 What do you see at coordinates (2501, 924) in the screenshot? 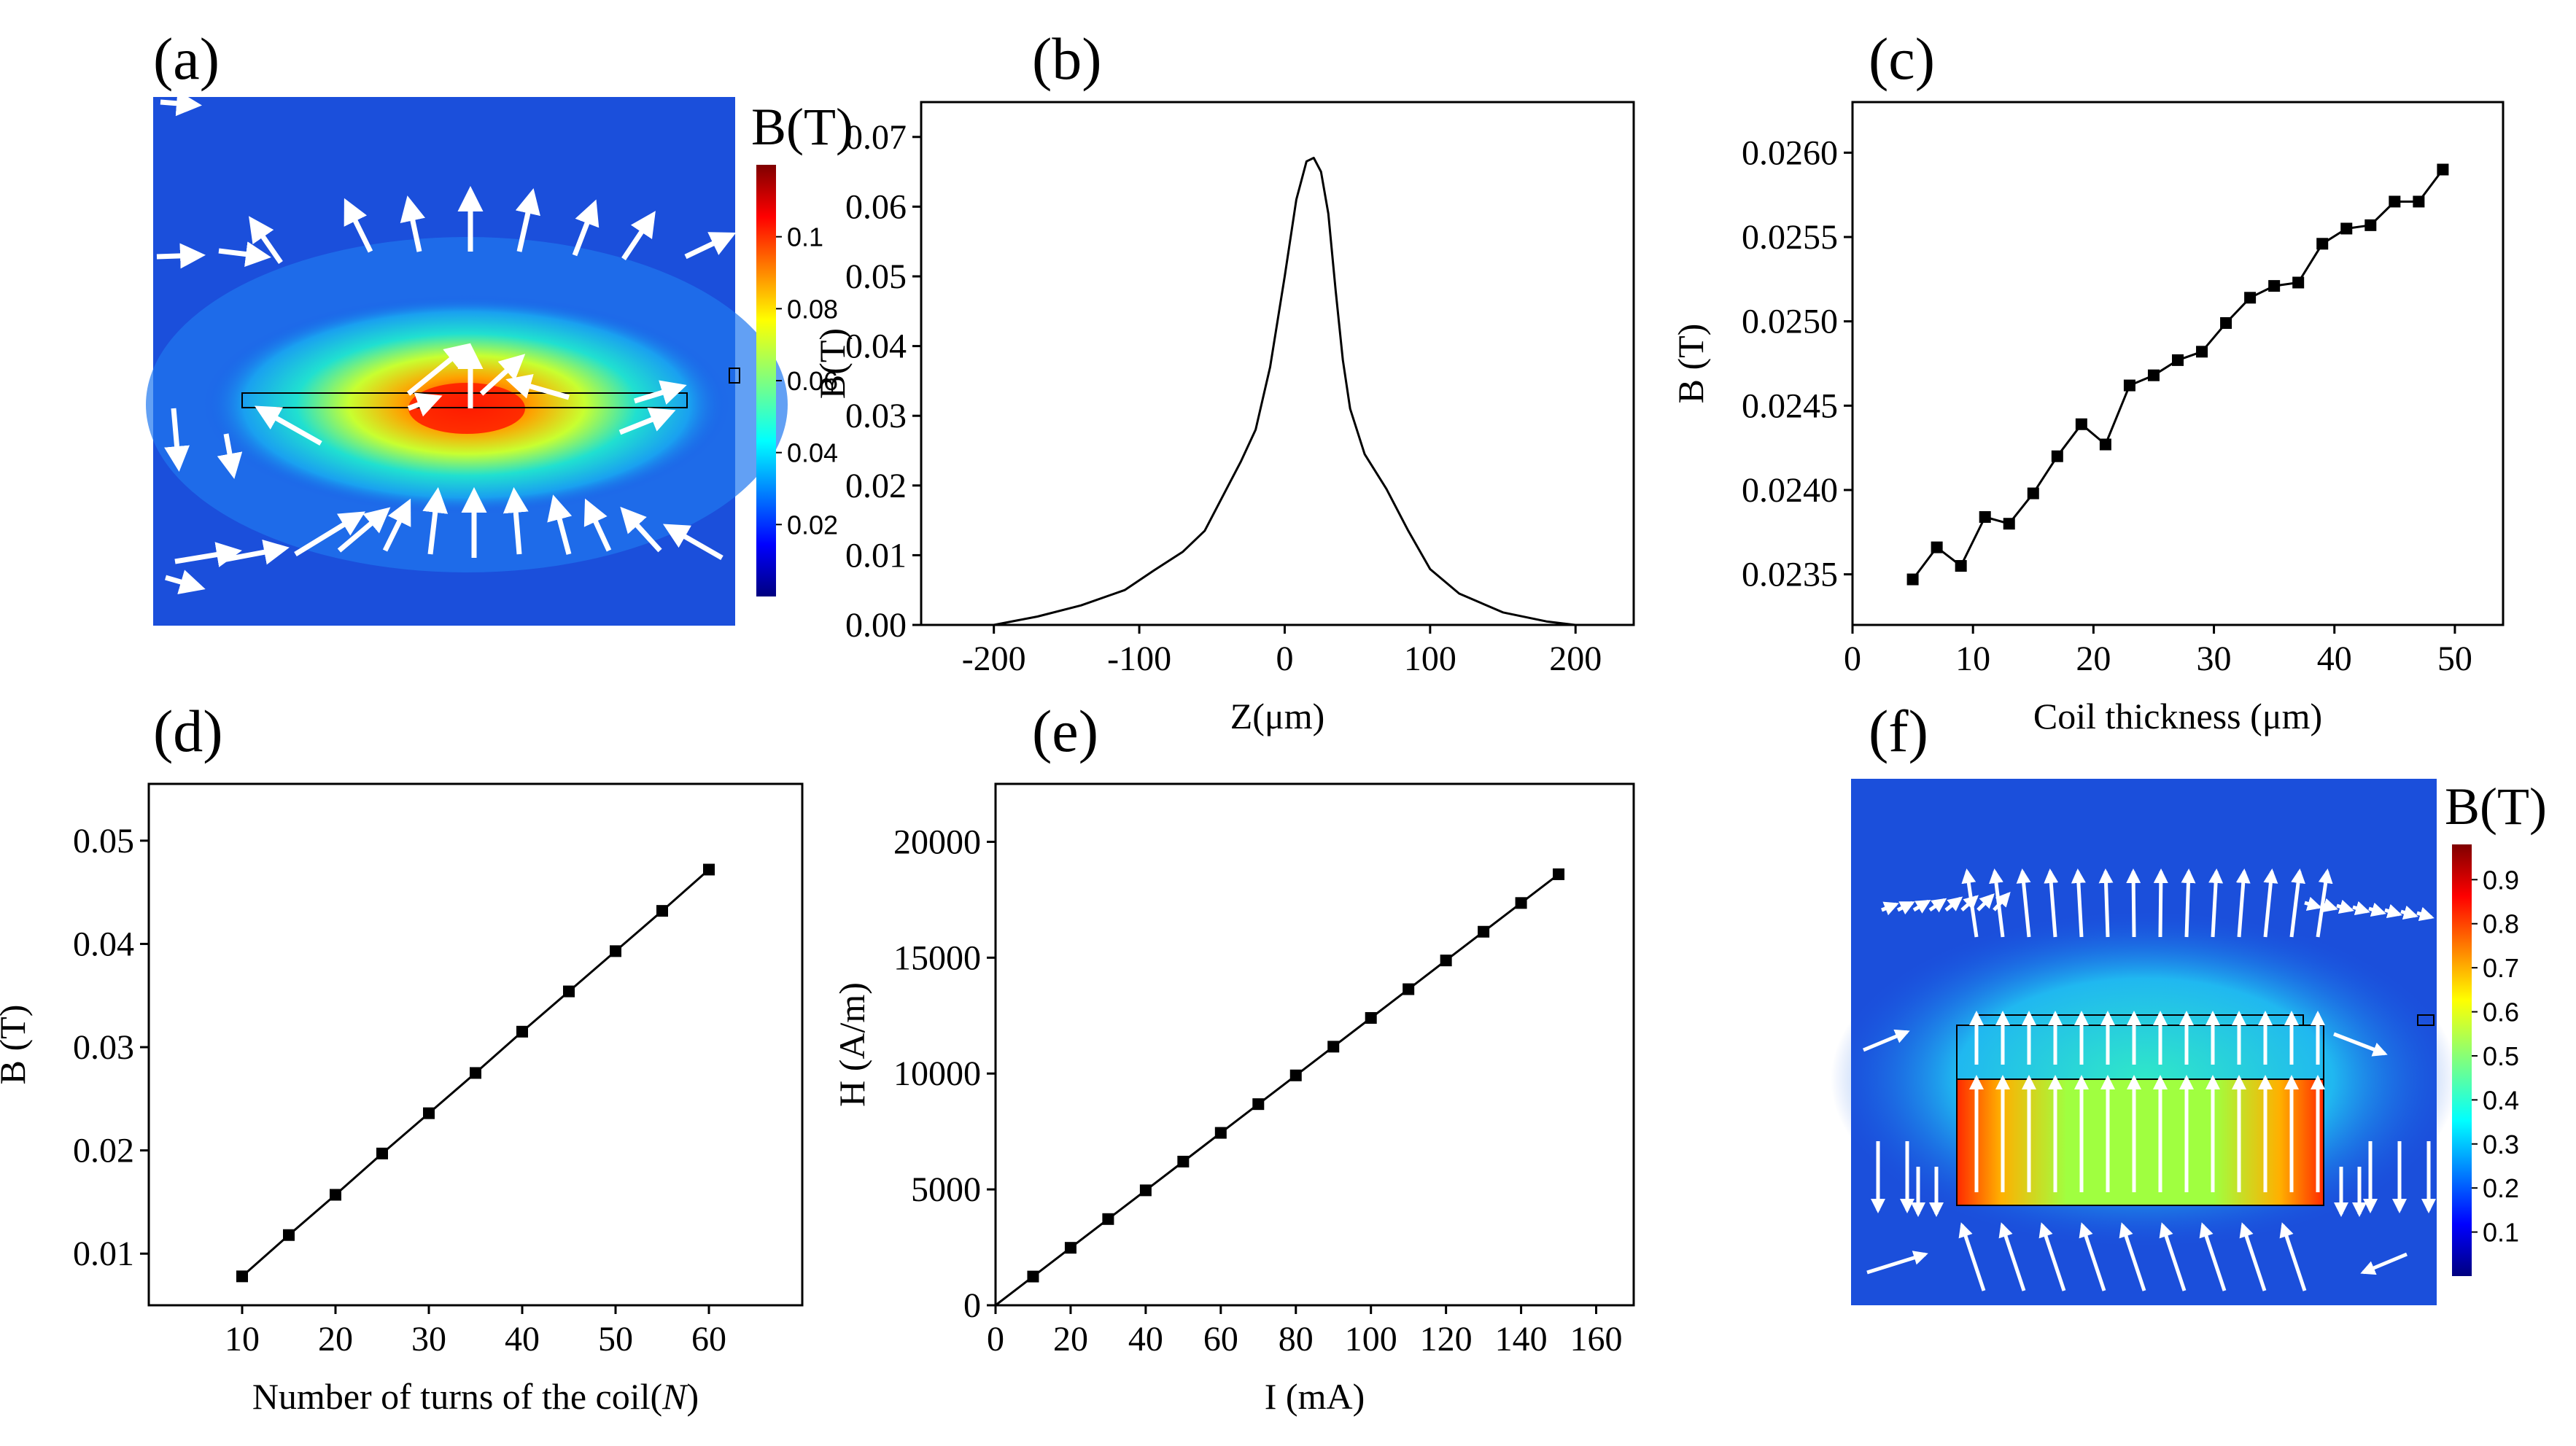
I see `panel-f-colorbar-tick-label: 0.8` at bounding box center [2501, 924].